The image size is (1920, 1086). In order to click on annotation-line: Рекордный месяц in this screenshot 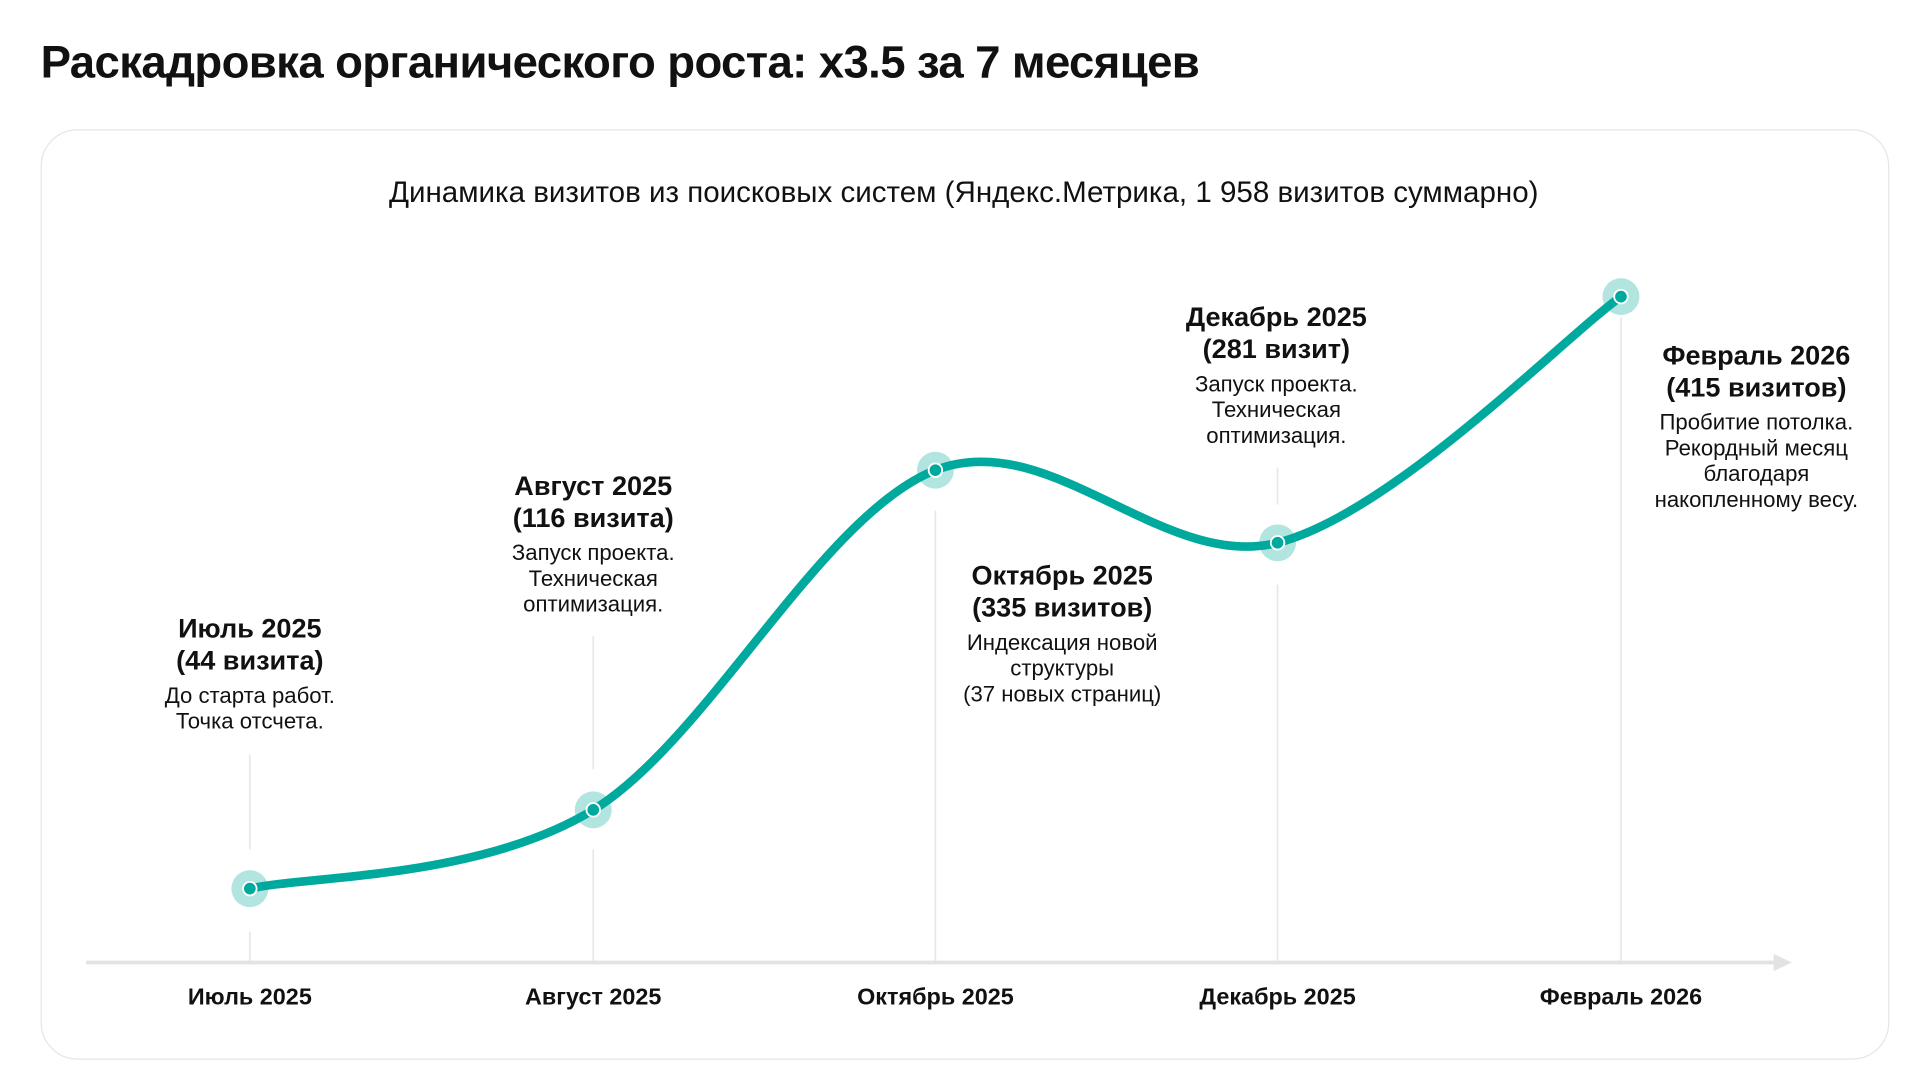, I will do `click(1756, 448)`.